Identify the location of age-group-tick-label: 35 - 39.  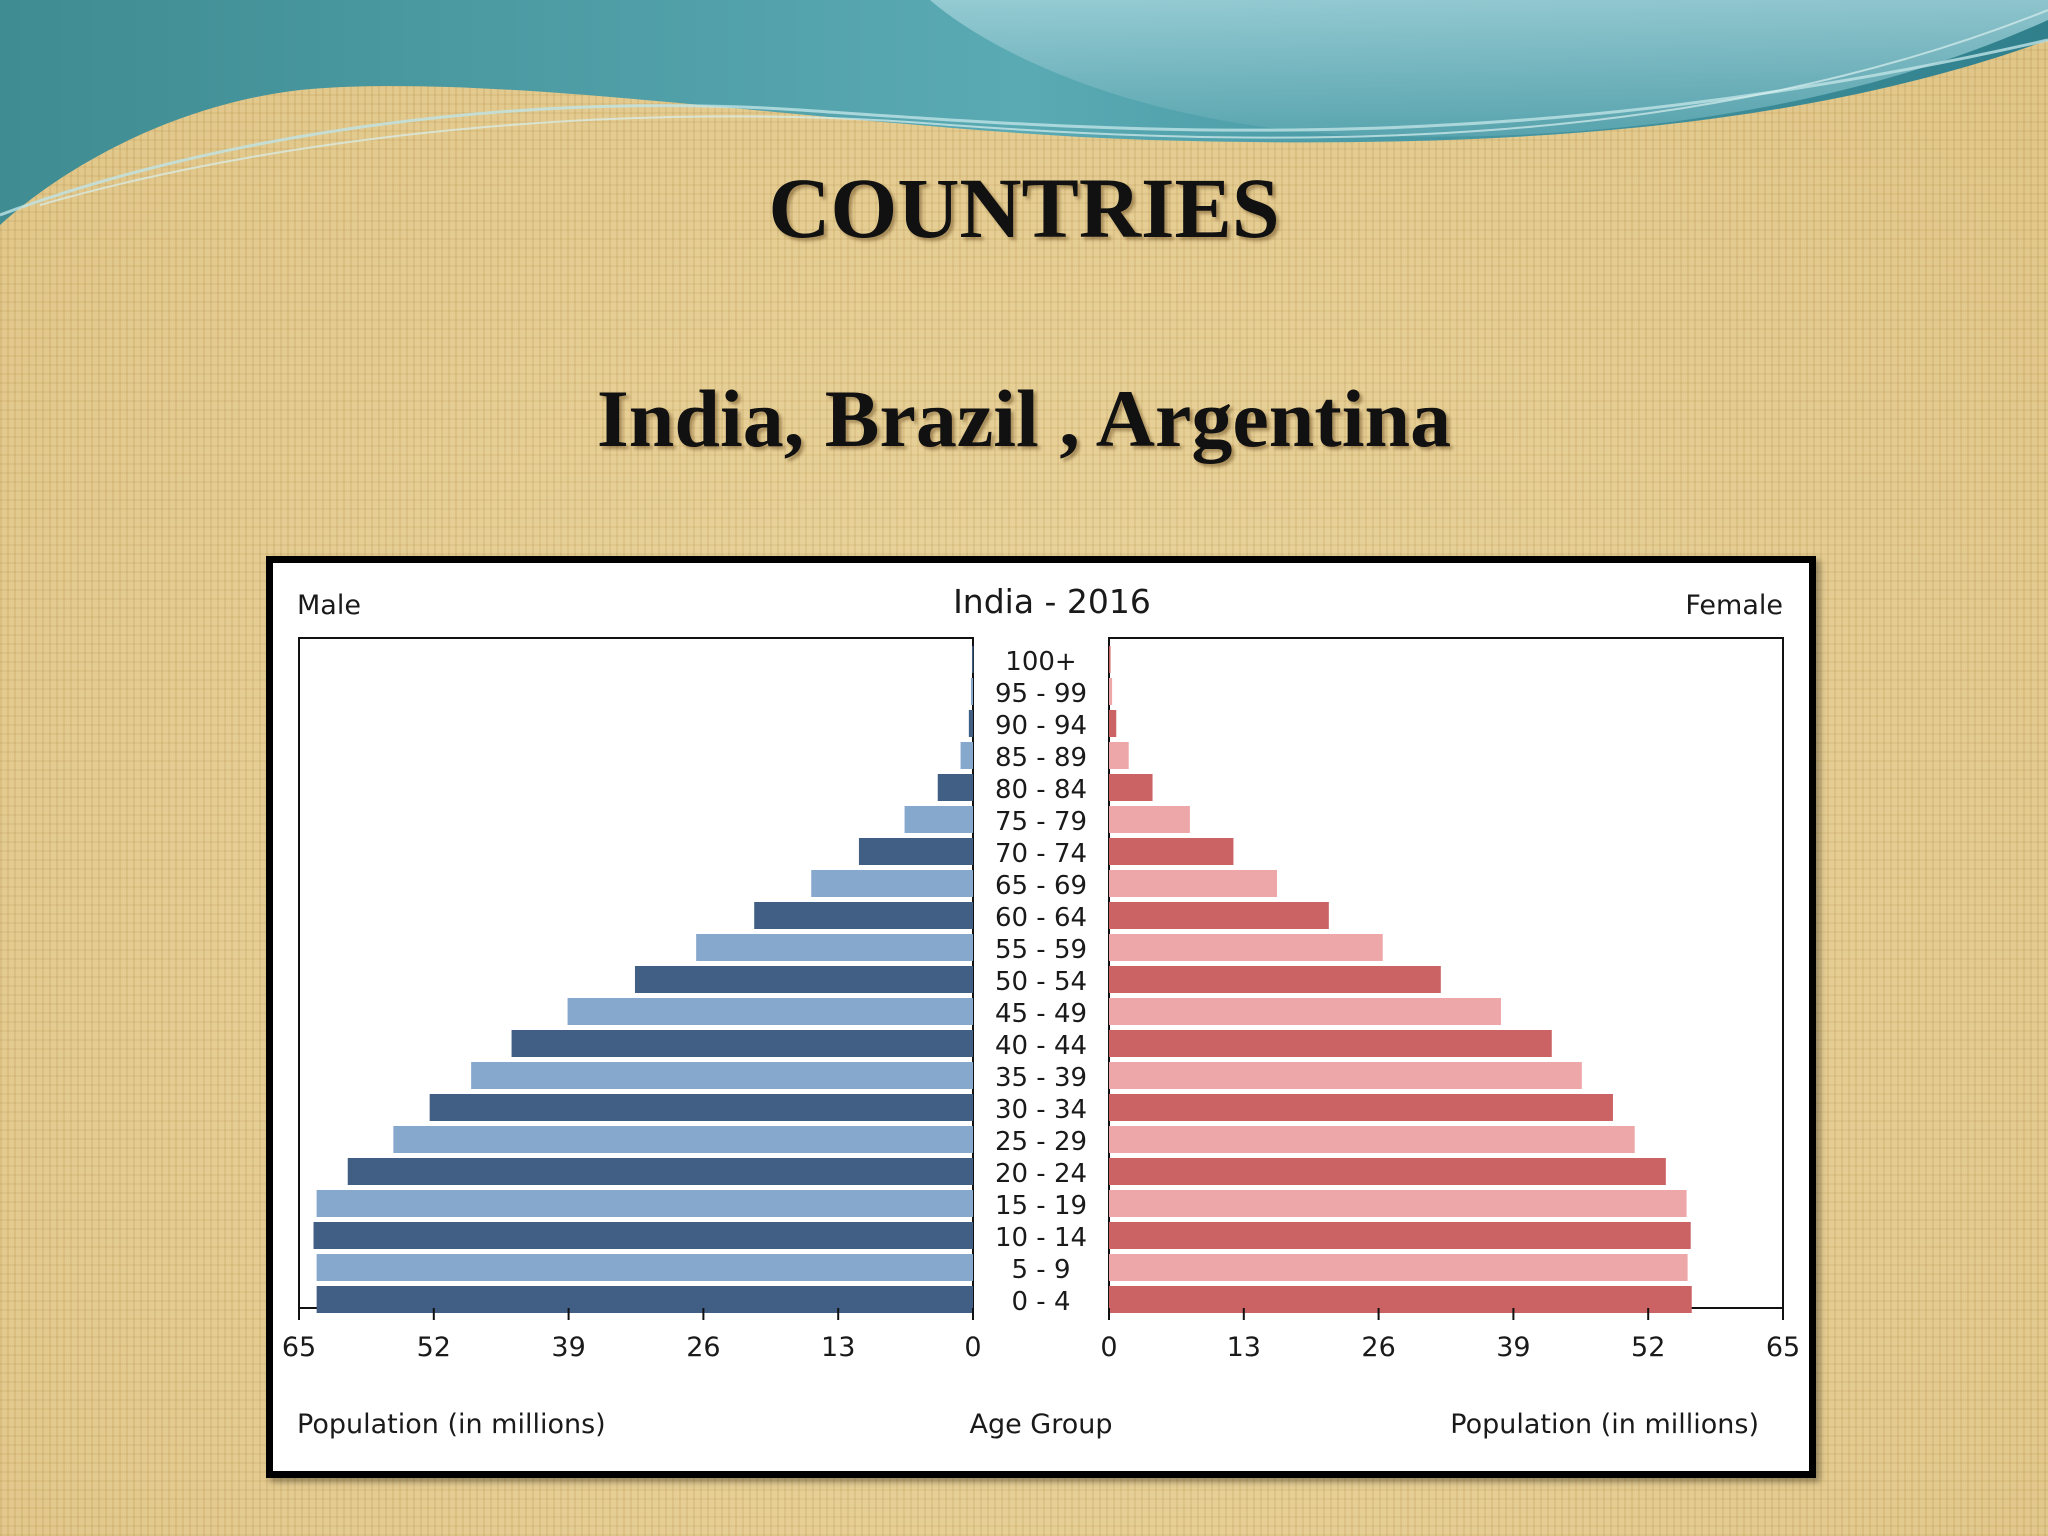
(1041, 1078).